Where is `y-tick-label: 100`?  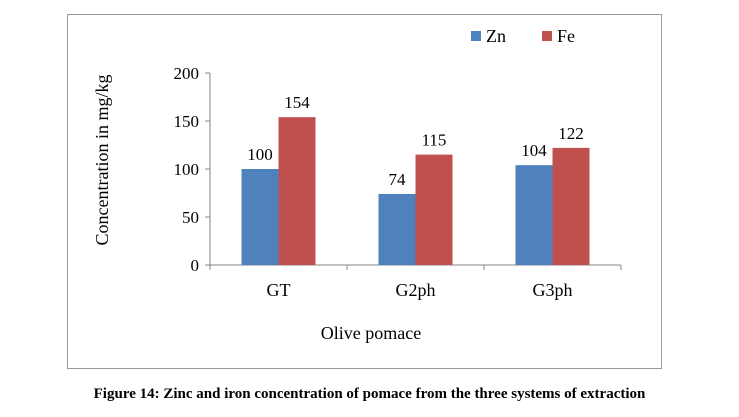
y-tick-label: 100 is located at coordinates (187, 169).